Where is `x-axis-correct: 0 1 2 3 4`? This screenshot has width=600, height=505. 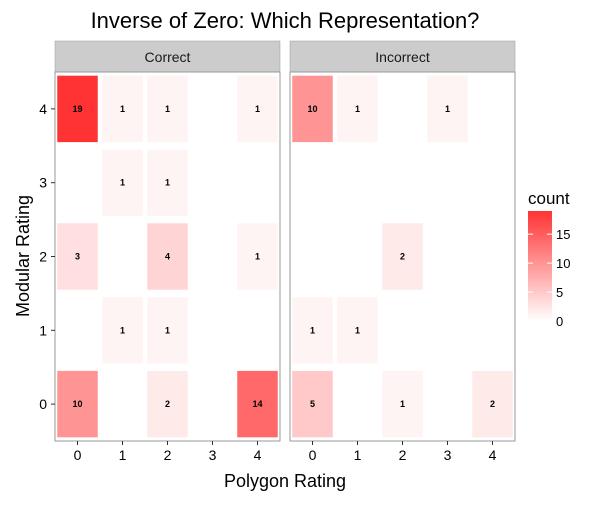
x-axis-correct: 0 1 2 3 4 is located at coordinates (168, 452).